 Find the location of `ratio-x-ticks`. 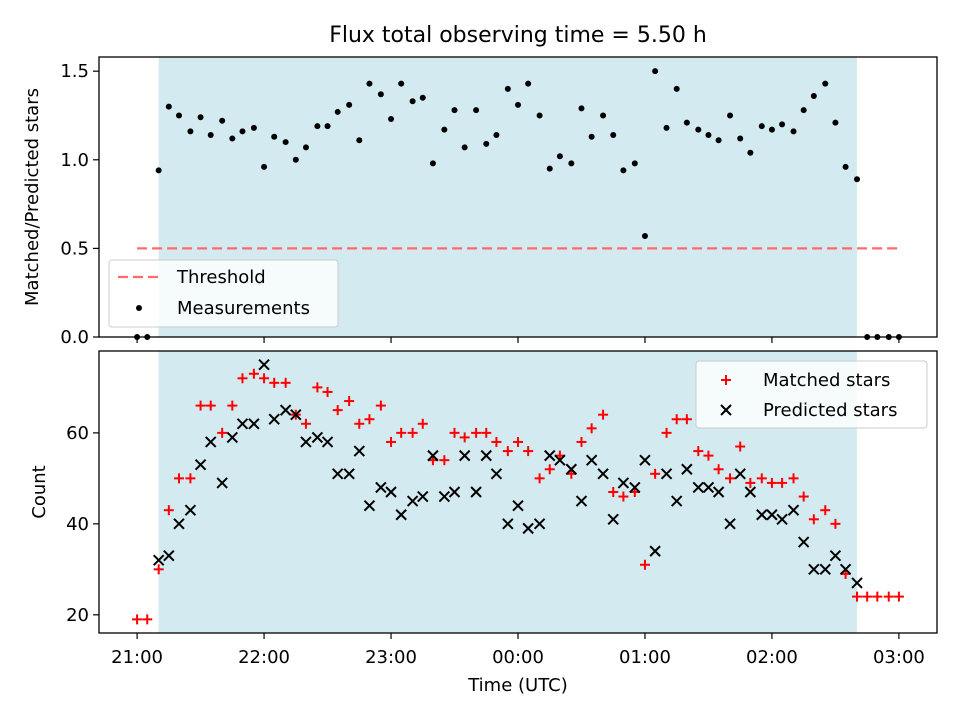

ratio-x-ticks is located at coordinates (518, 340).